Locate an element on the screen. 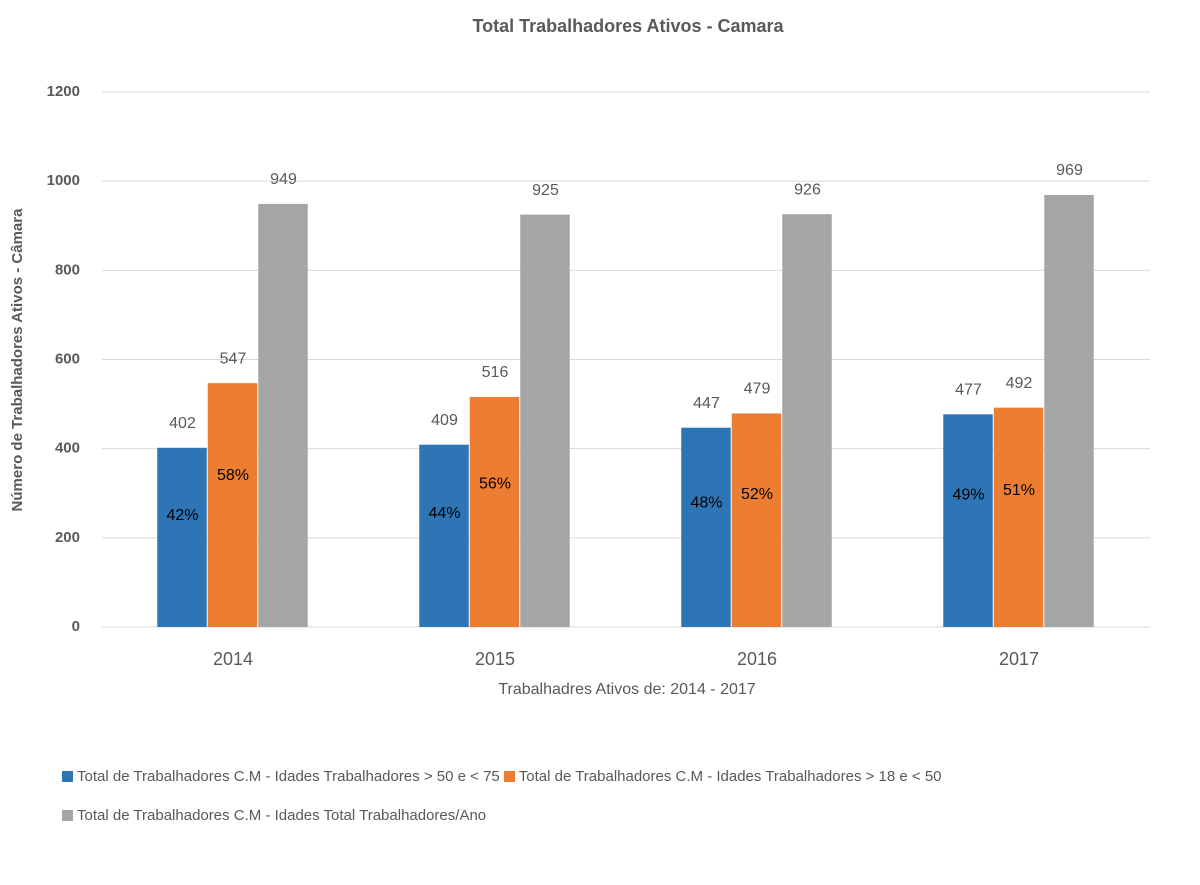  x-tick-label: 2015 is located at coordinates (495, 659).